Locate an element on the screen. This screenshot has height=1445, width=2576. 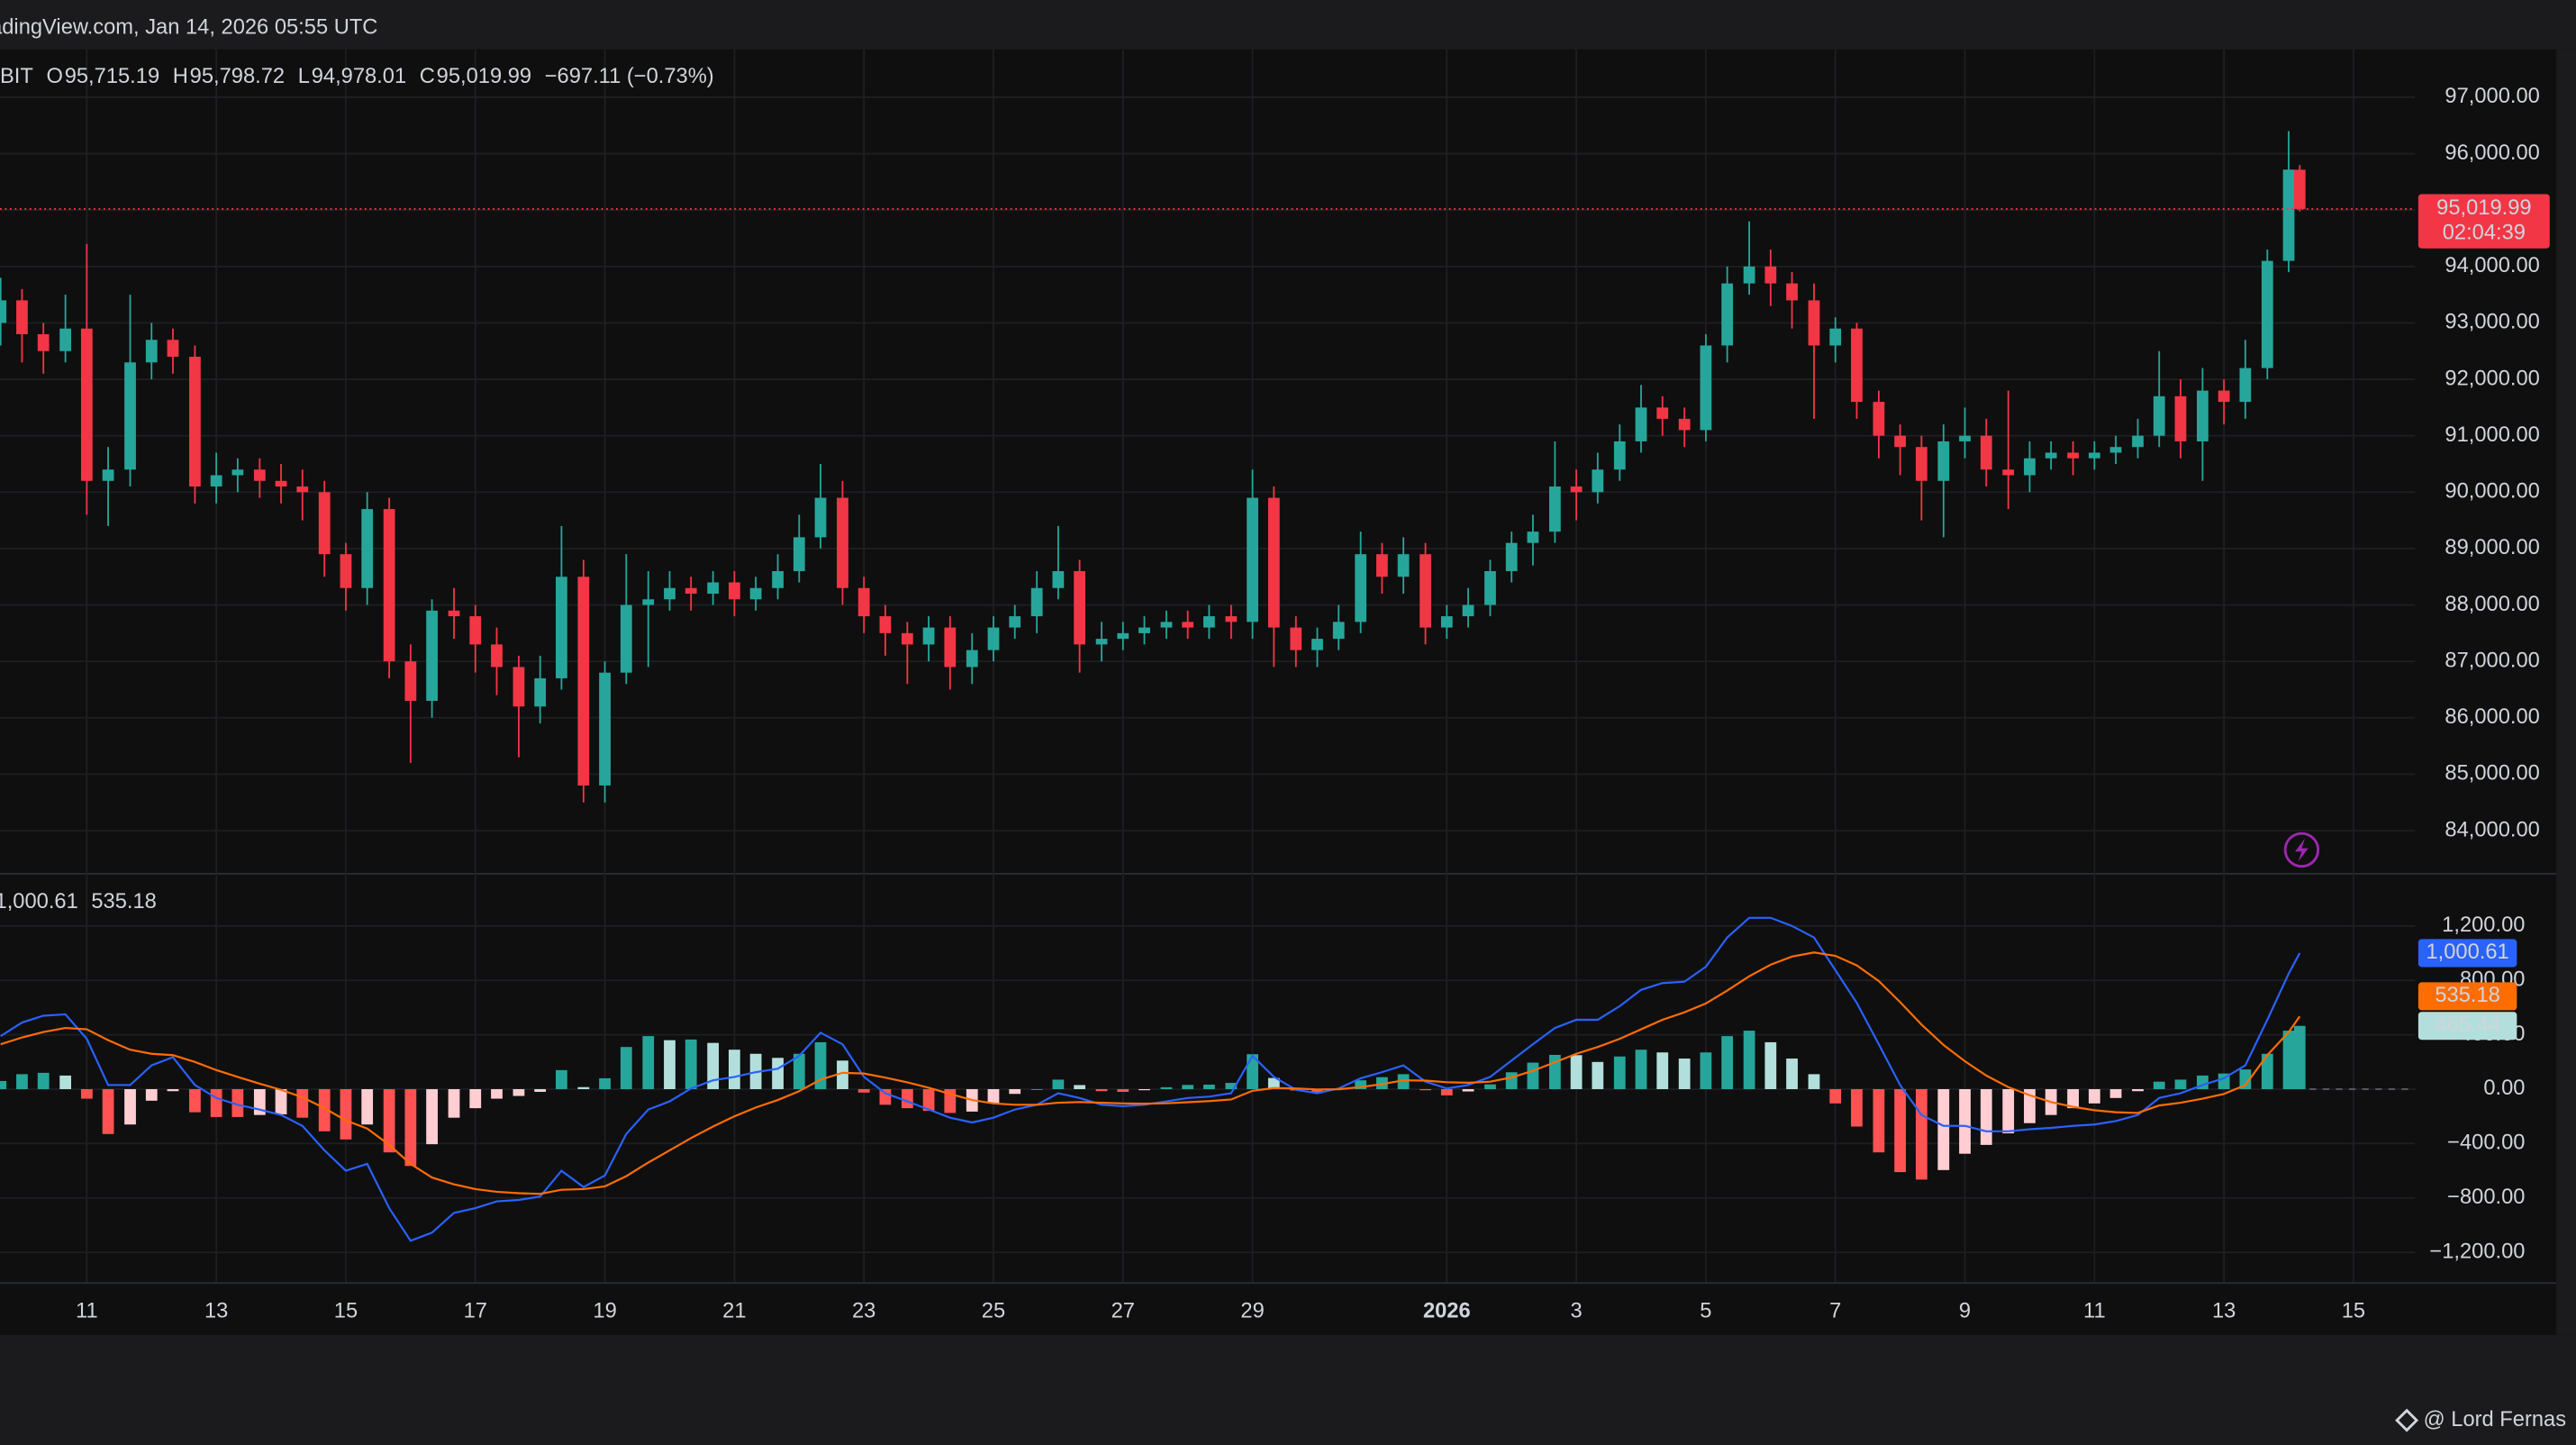
value-tag is located at coordinates (2467, 1026).